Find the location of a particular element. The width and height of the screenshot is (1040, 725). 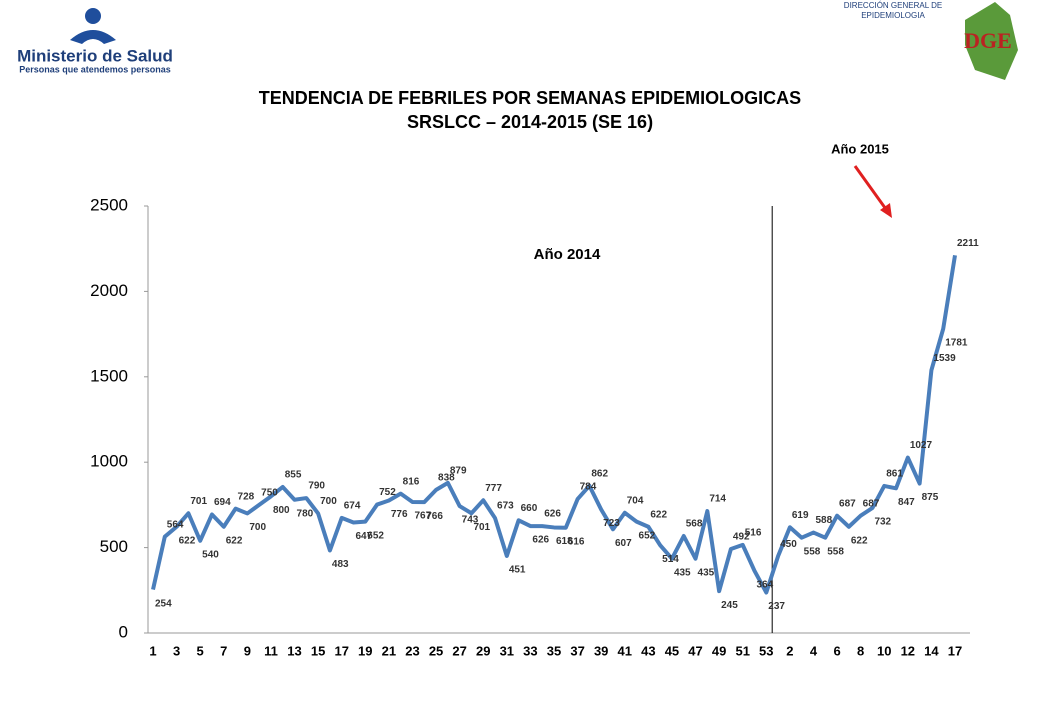

x-tick-label: 3 is located at coordinates (176, 650).